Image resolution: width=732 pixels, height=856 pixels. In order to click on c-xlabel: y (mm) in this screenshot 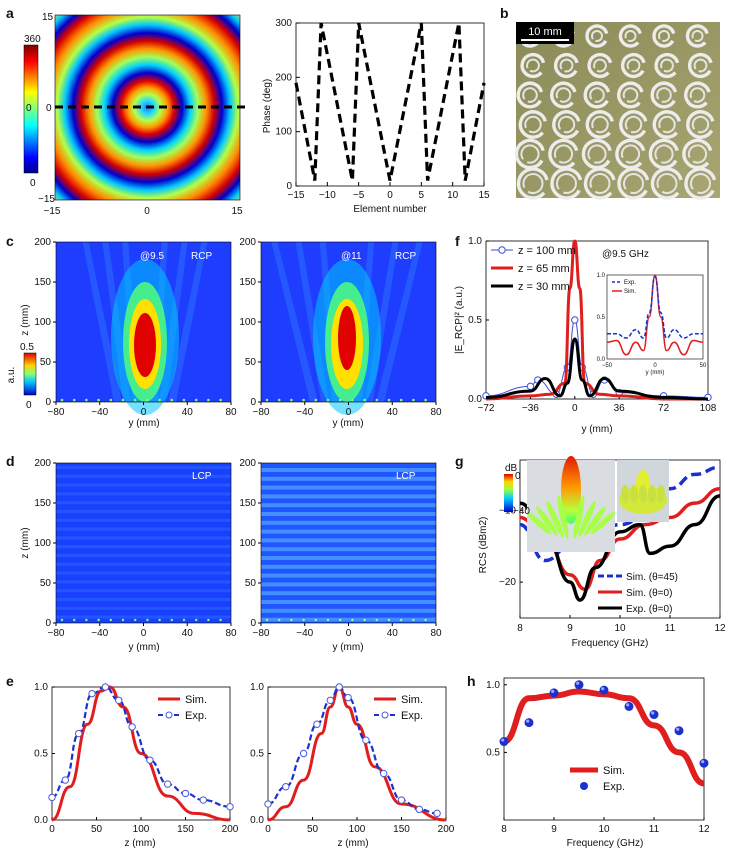, I will do `click(143, 423)`.